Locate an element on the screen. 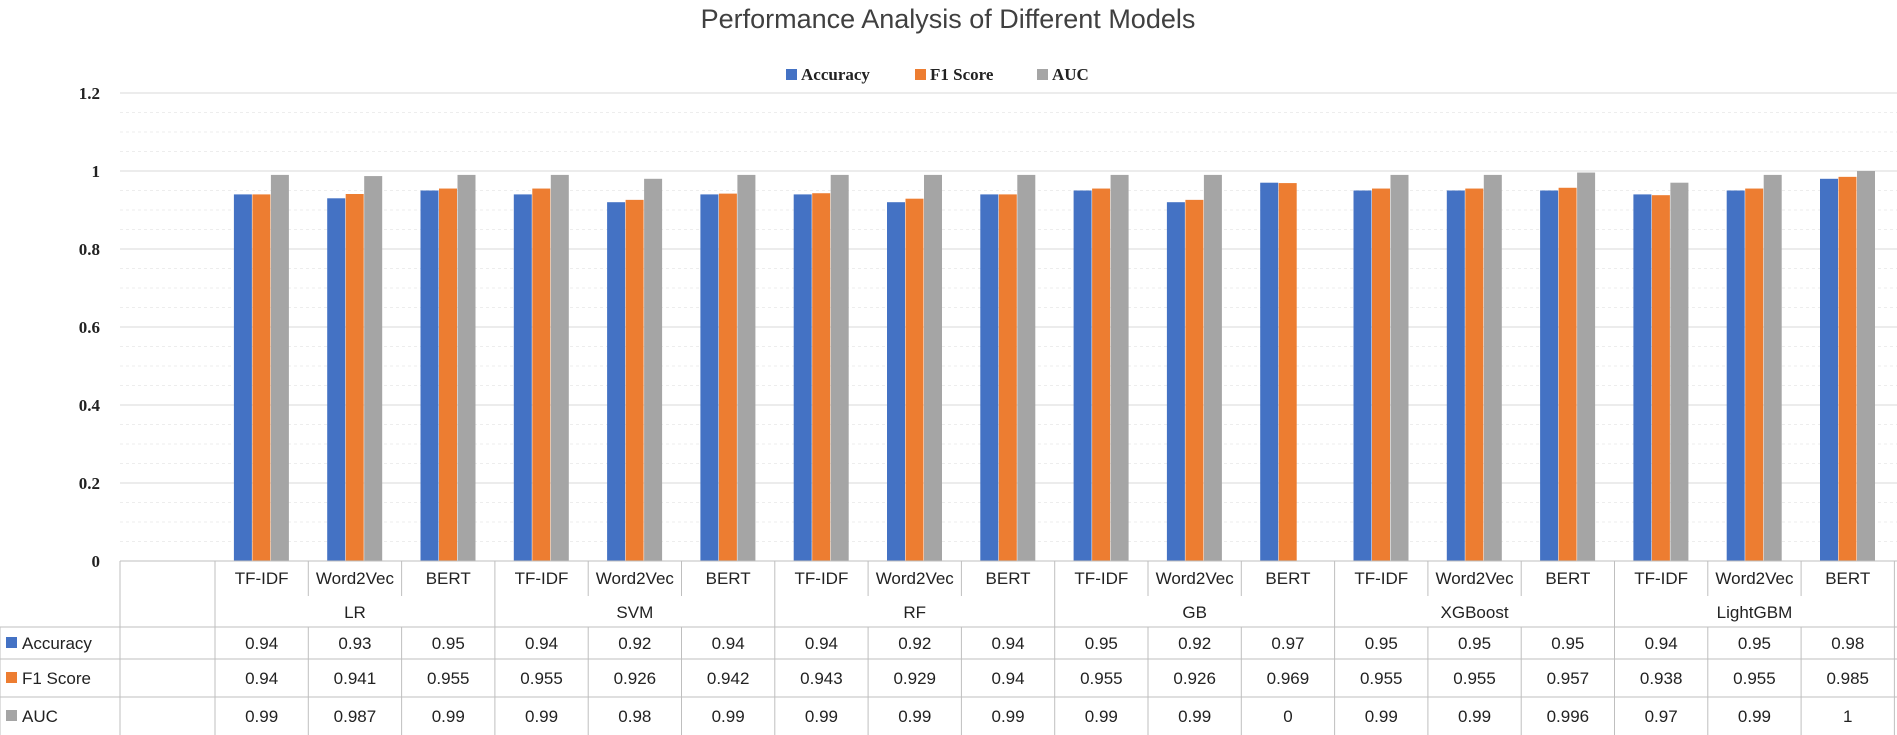  table-cell-value: 0.969 is located at coordinates (1288, 678).